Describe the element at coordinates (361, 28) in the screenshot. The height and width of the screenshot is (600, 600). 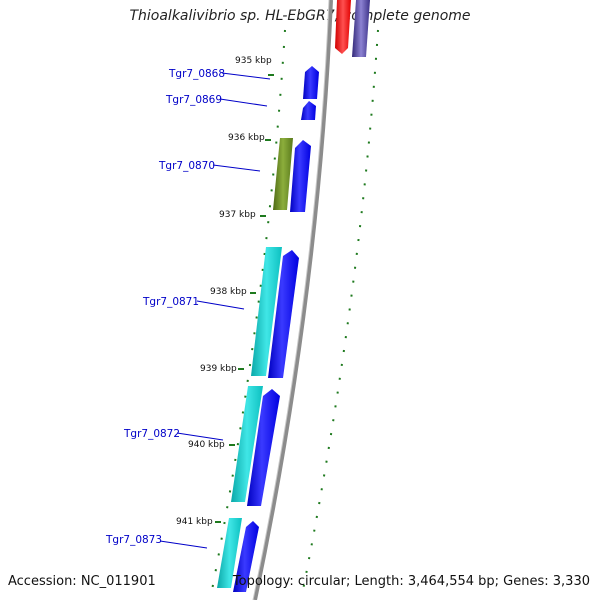
I see `purple-feature` at that location.